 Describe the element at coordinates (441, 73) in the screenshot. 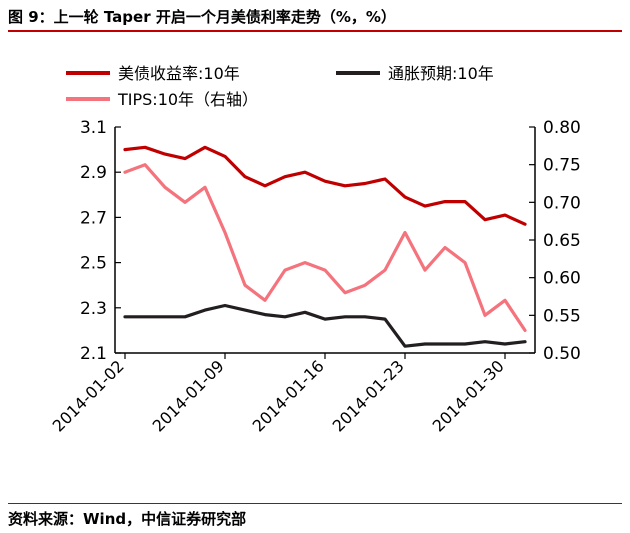

I see `legend-label-2: 通胀预期:10年` at that location.